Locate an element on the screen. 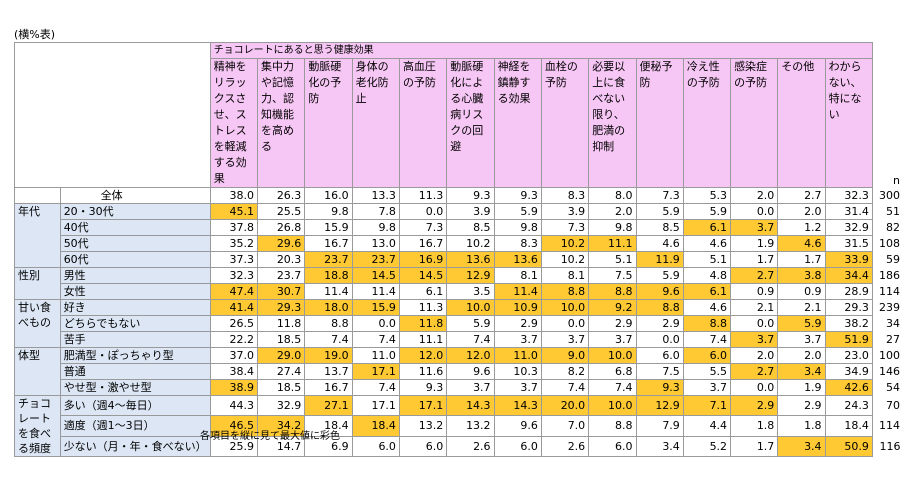  cell: 18.5 is located at coordinates (281, 339).